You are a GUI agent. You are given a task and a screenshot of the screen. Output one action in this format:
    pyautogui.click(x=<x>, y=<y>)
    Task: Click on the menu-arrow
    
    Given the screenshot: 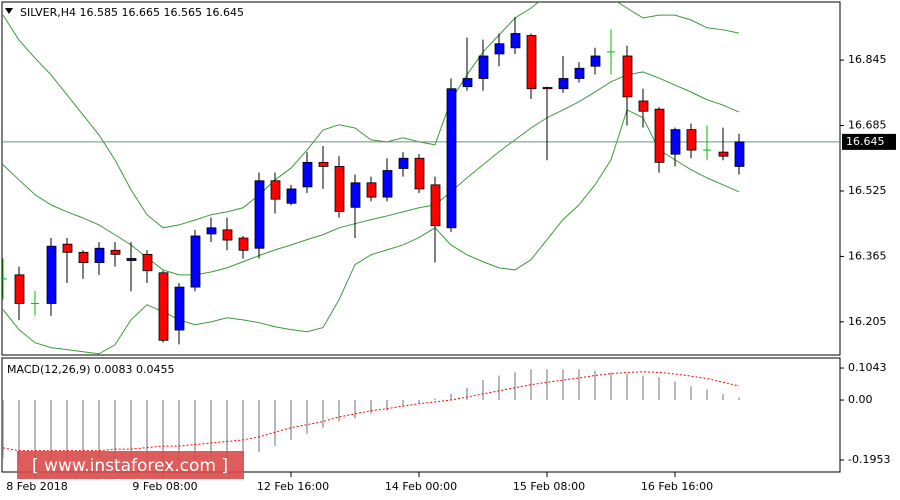 What is the action you would take?
    pyautogui.click(x=9, y=11)
    